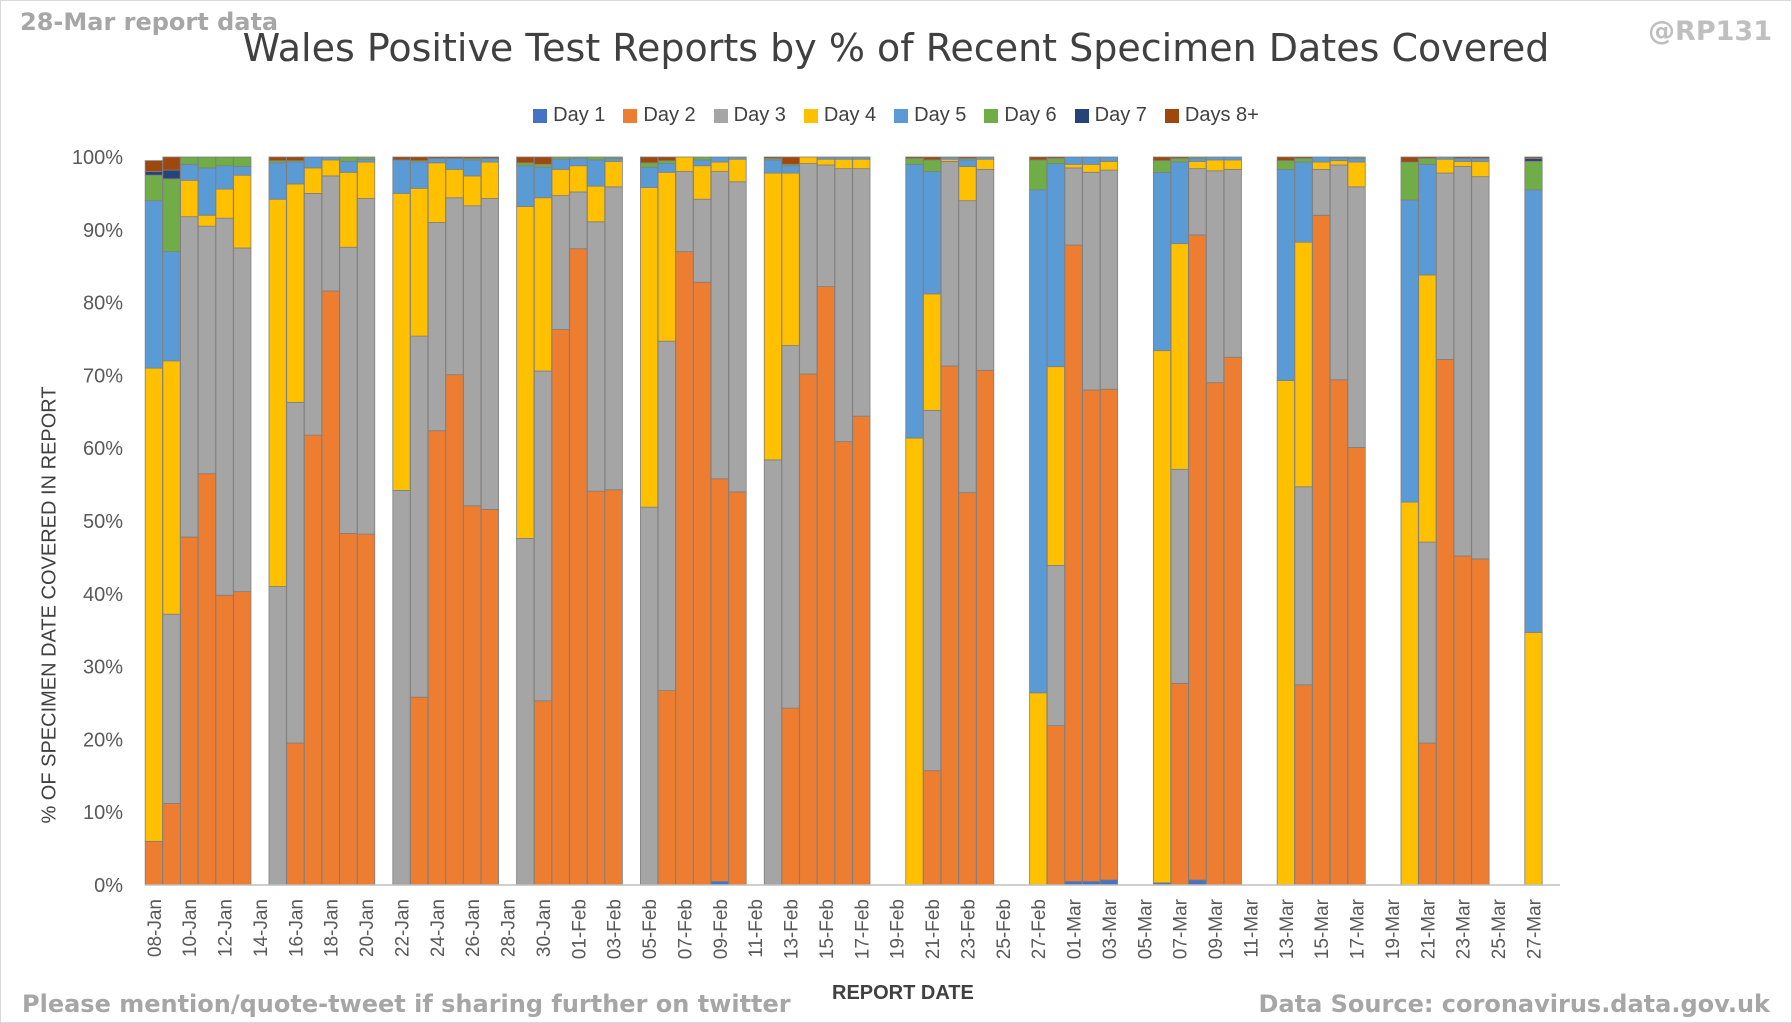 The height and width of the screenshot is (1023, 1792). Describe the element at coordinates (103, 304) in the screenshot. I see `y-tick-label: 80%` at that location.